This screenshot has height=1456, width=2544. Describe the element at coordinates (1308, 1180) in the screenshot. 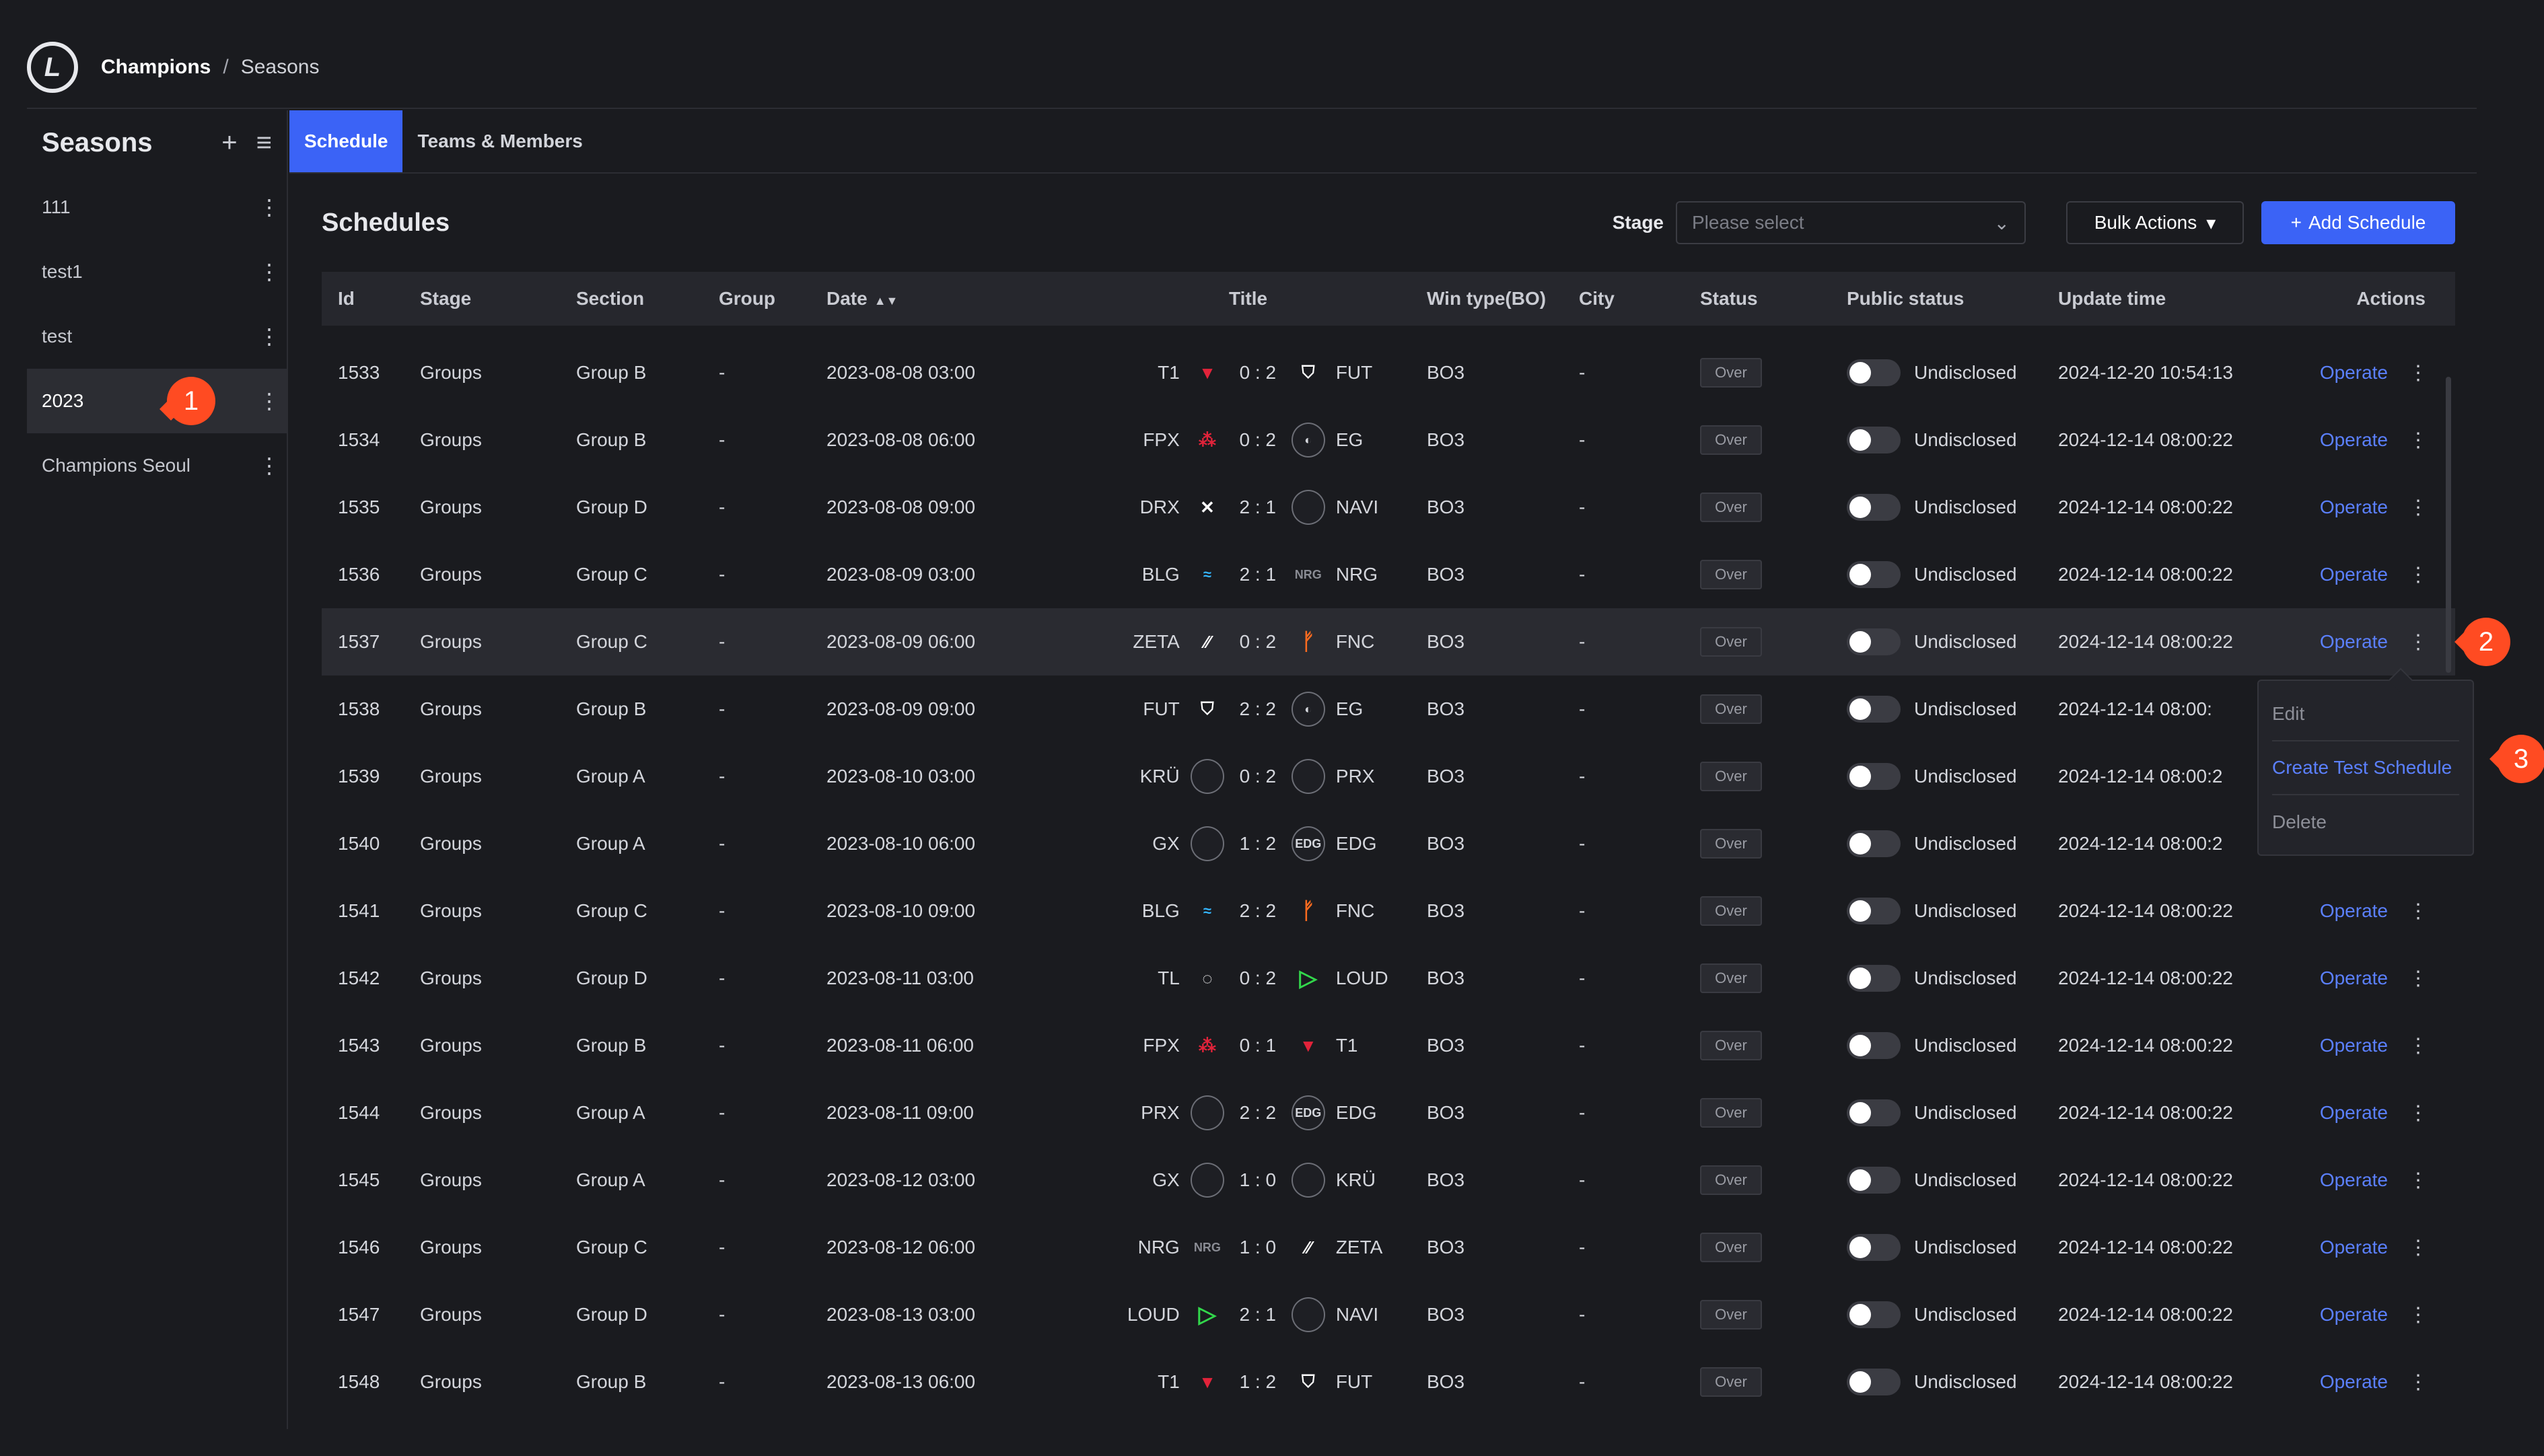

I see `away-team-logo-icon` at that location.